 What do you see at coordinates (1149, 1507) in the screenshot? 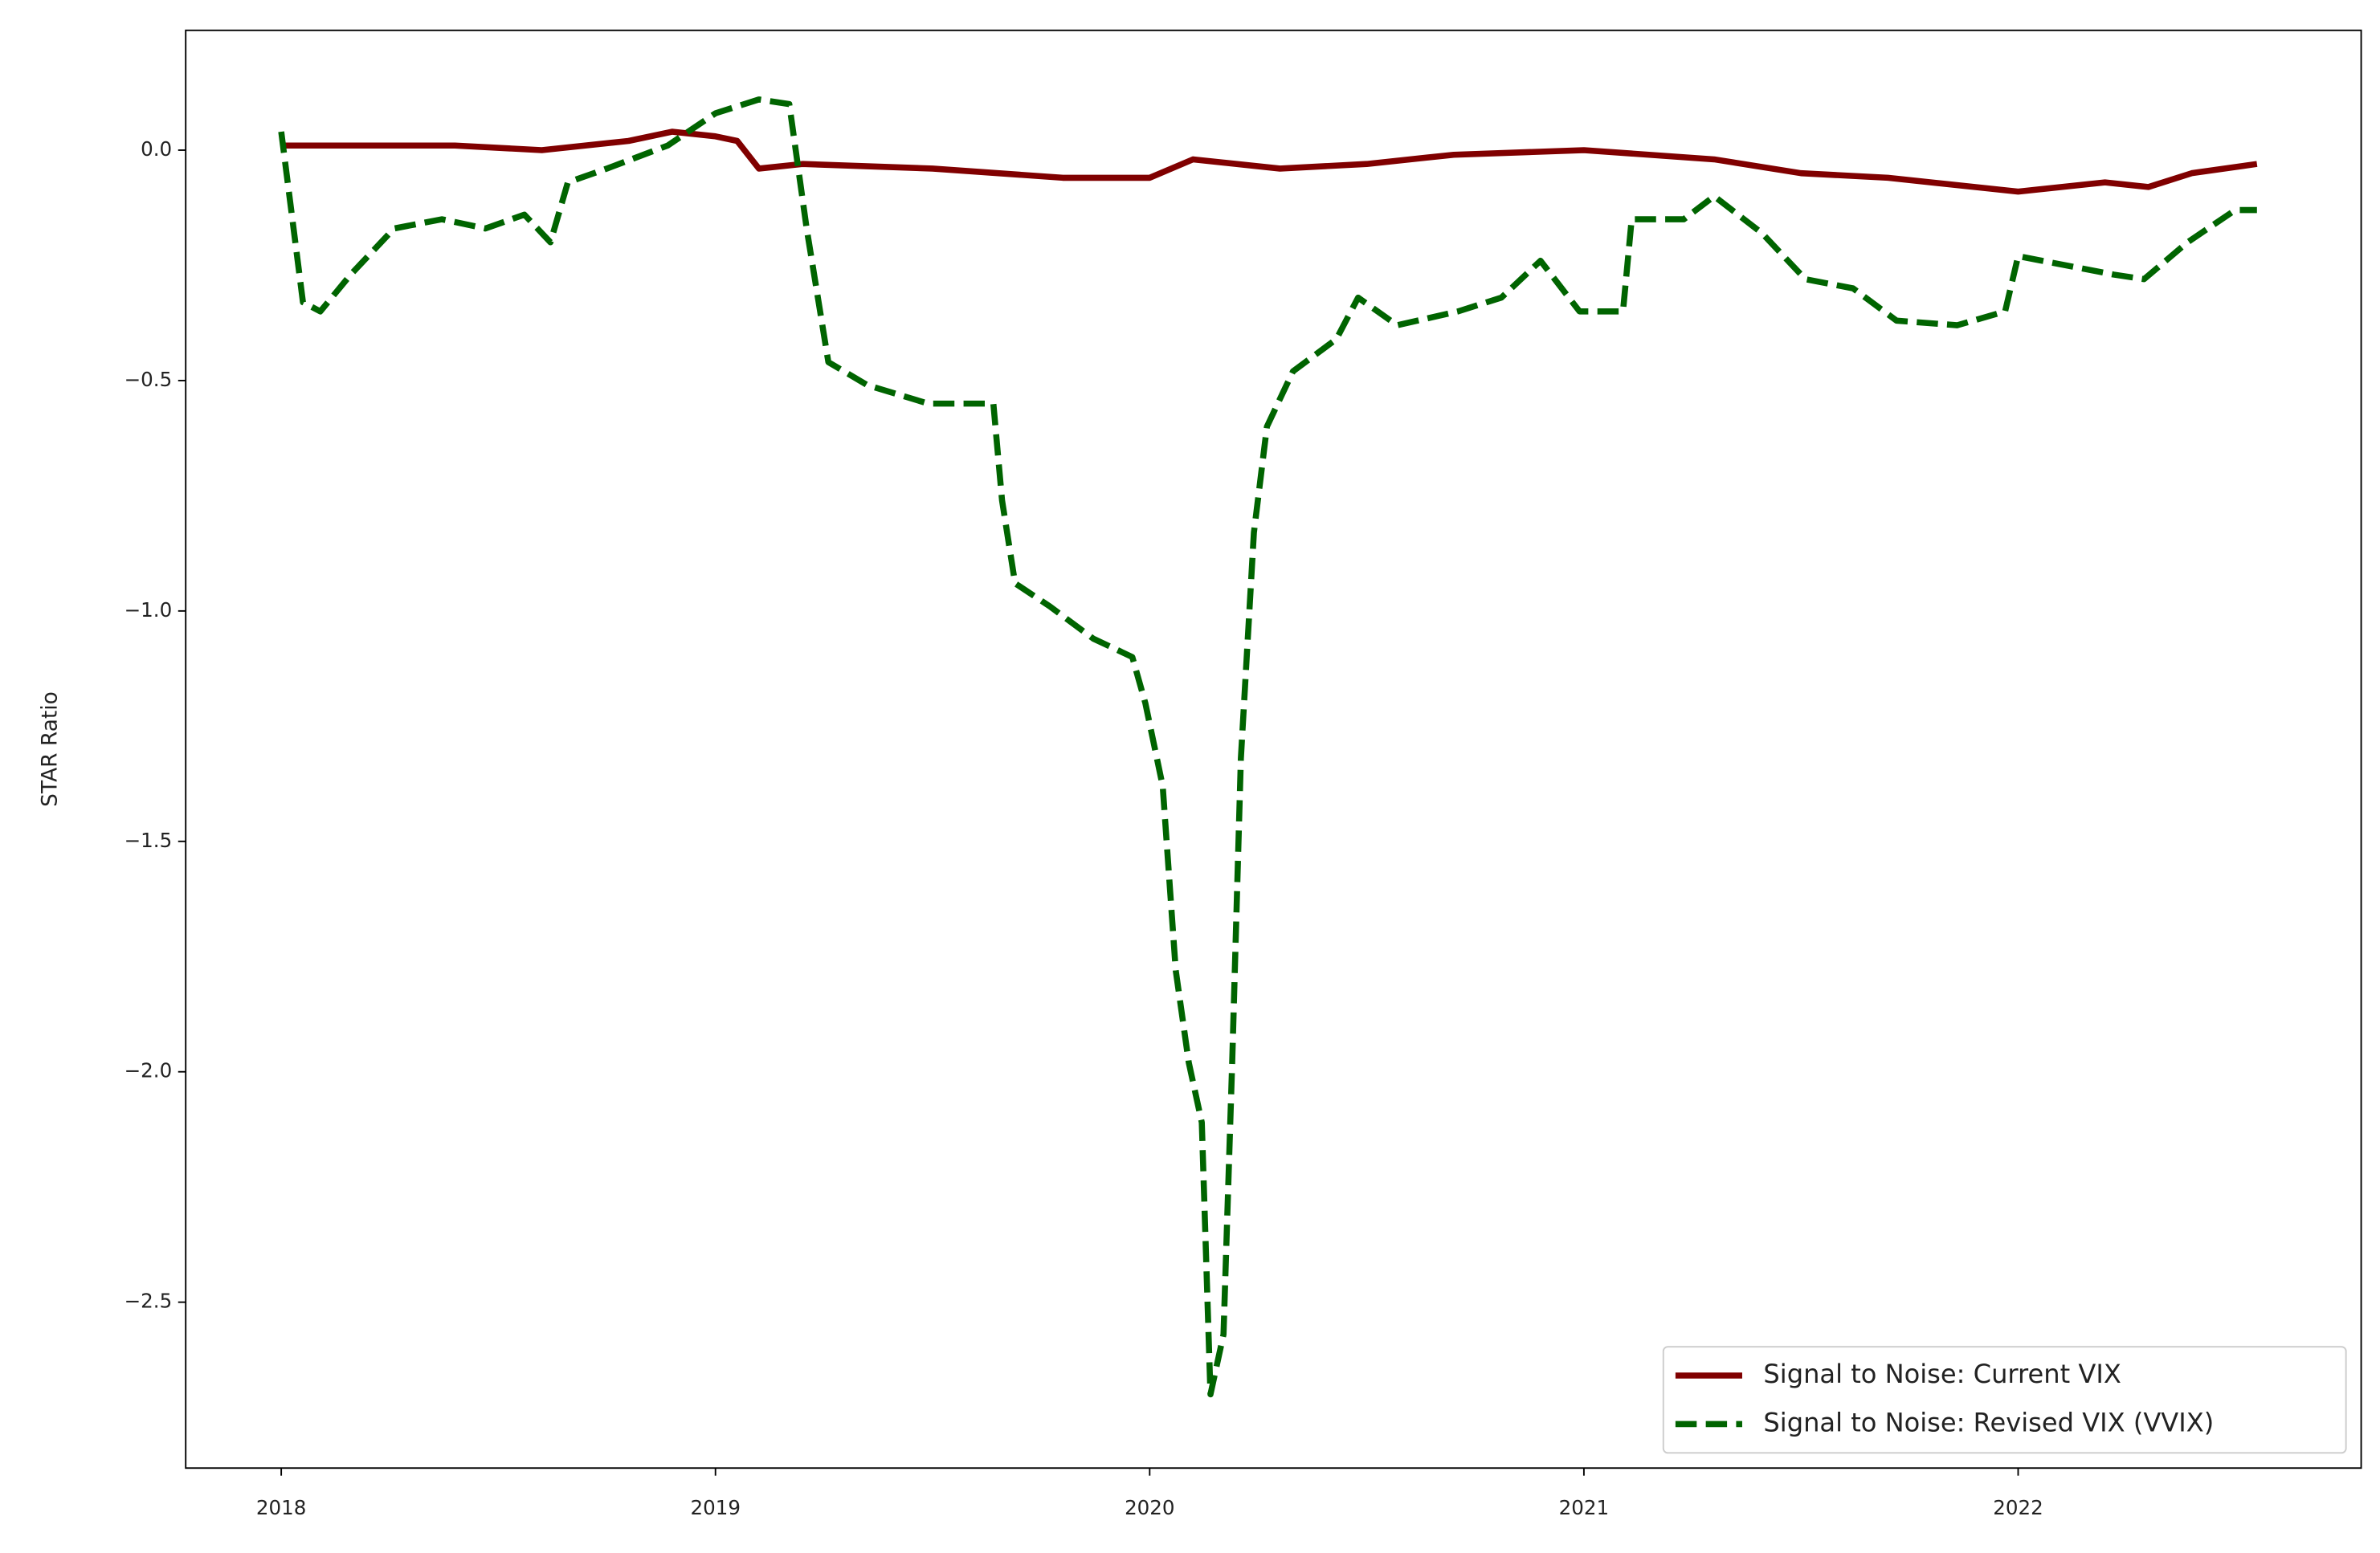
I see `x-tick-label: 2020` at bounding box center [1149, 1507].